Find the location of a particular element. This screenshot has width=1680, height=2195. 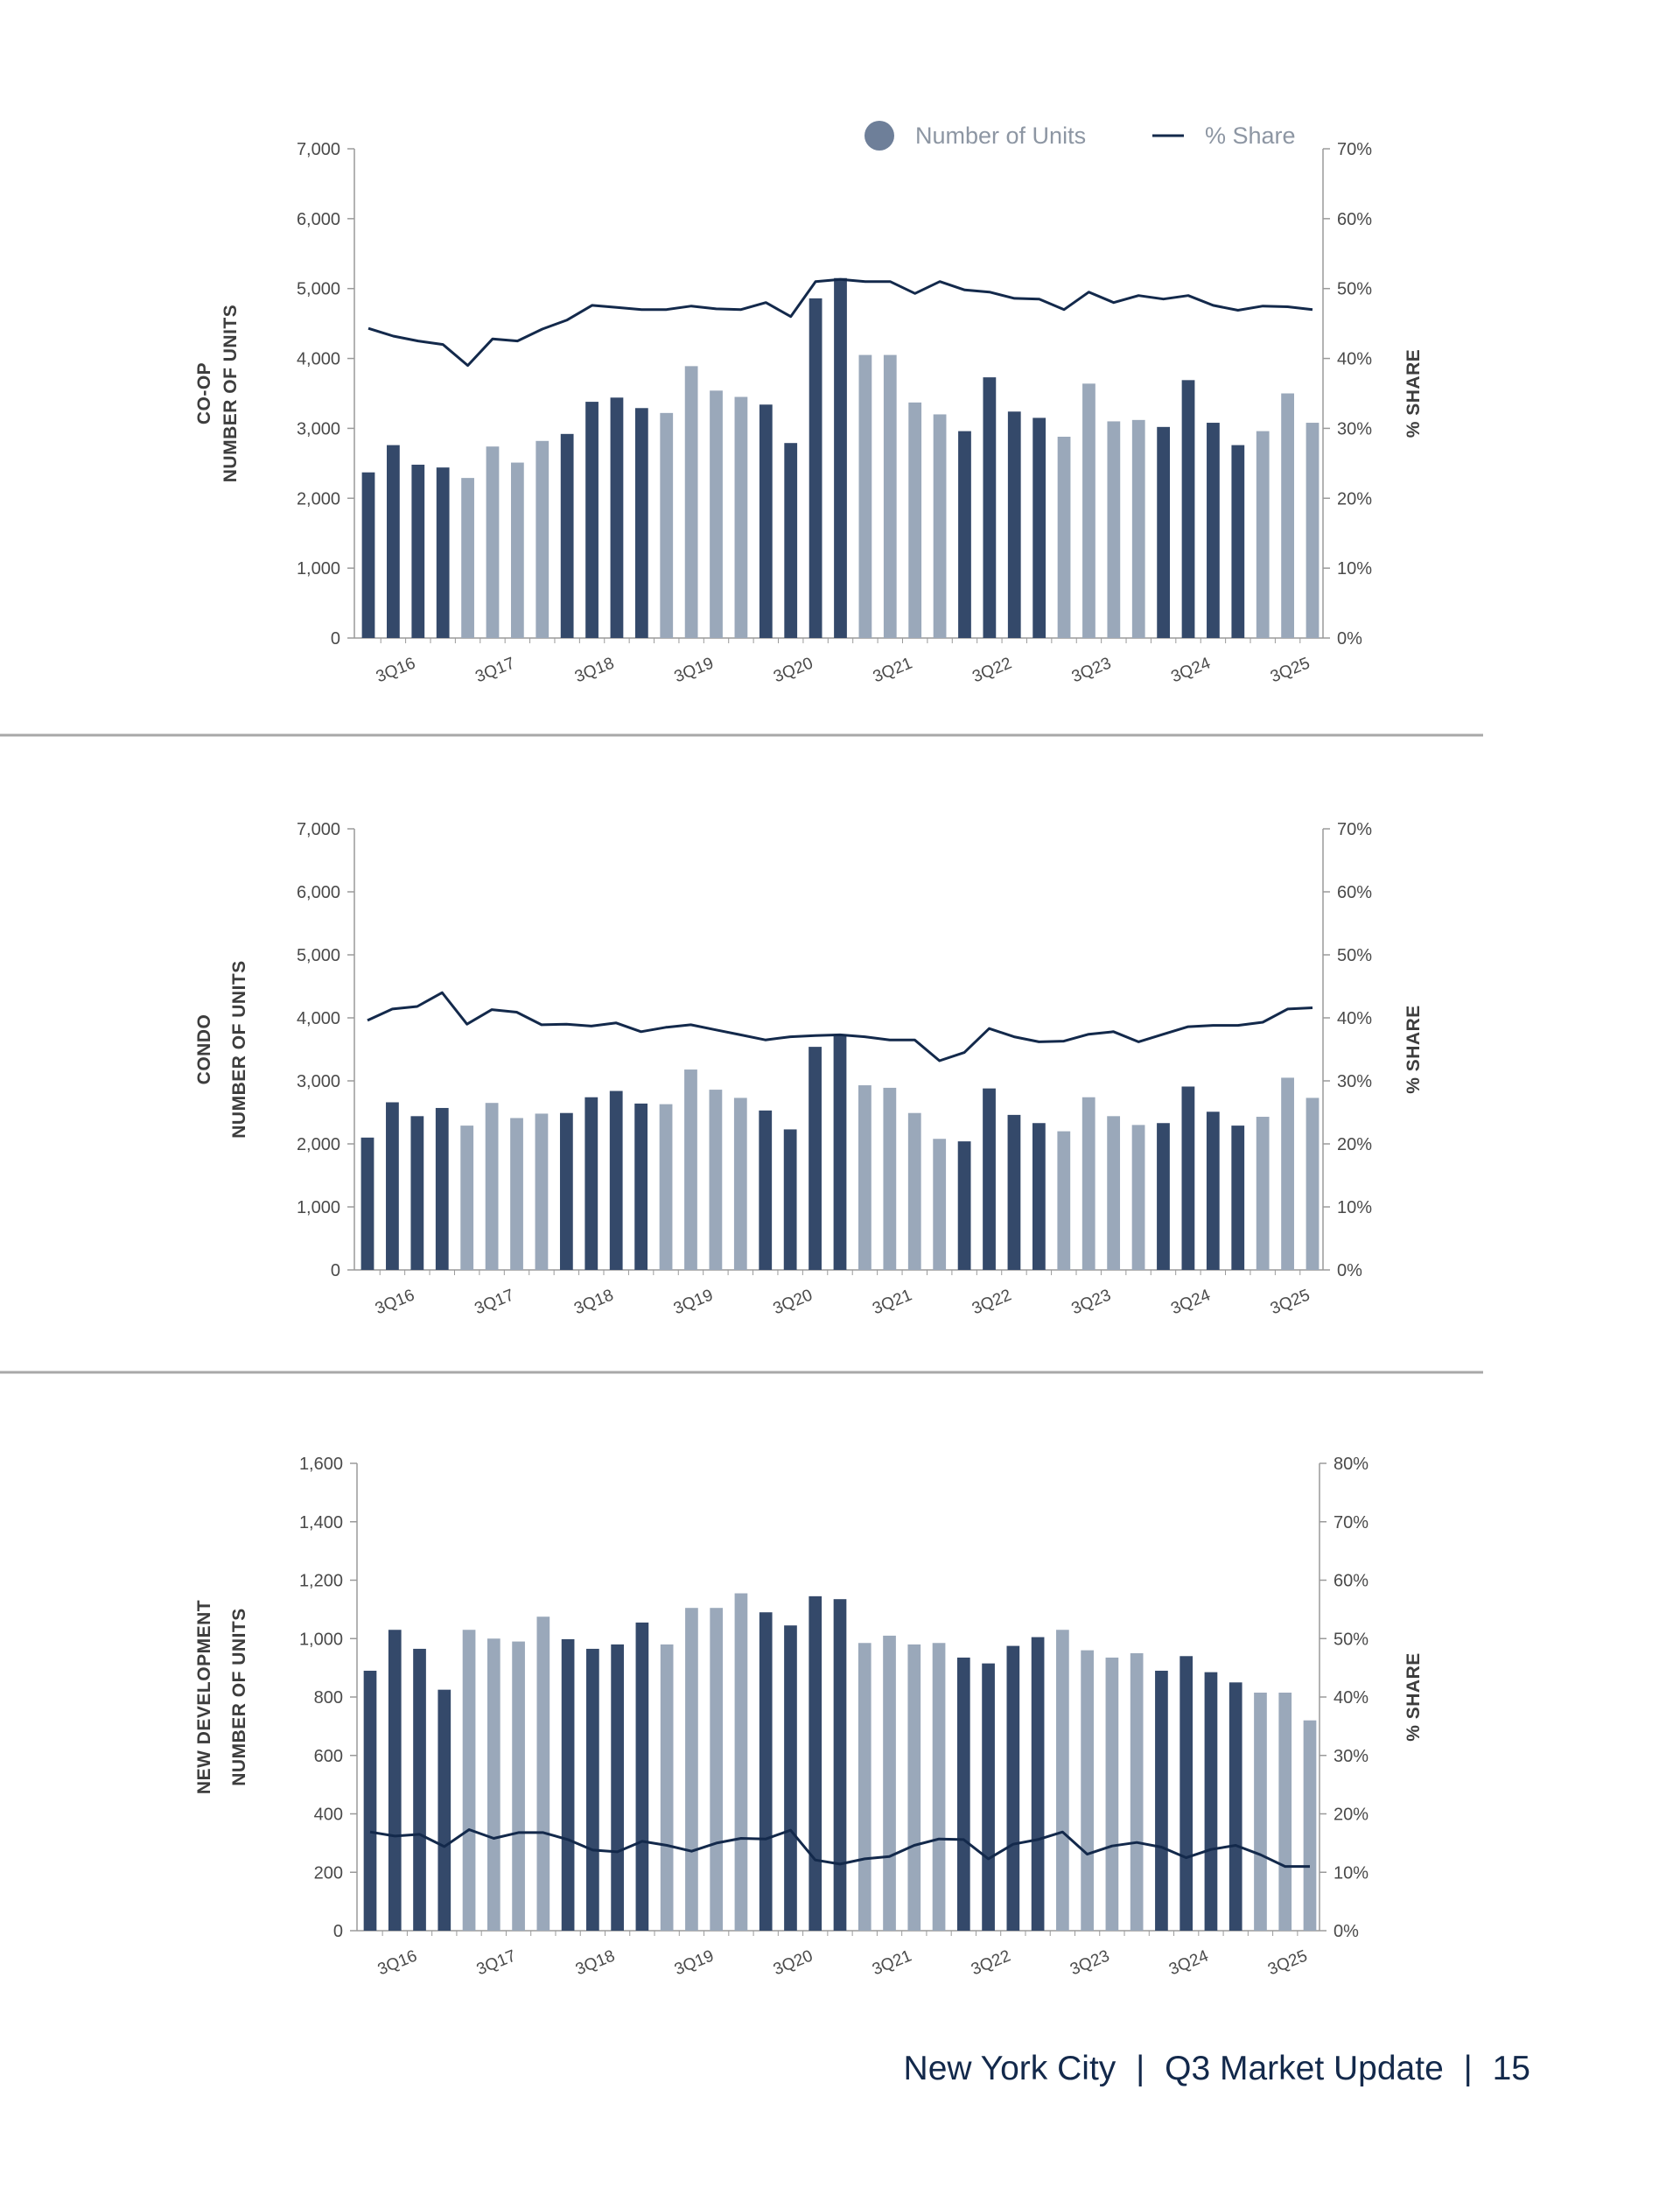

x-tick-label: 3Q24 is located at coordinates (1190, 670).